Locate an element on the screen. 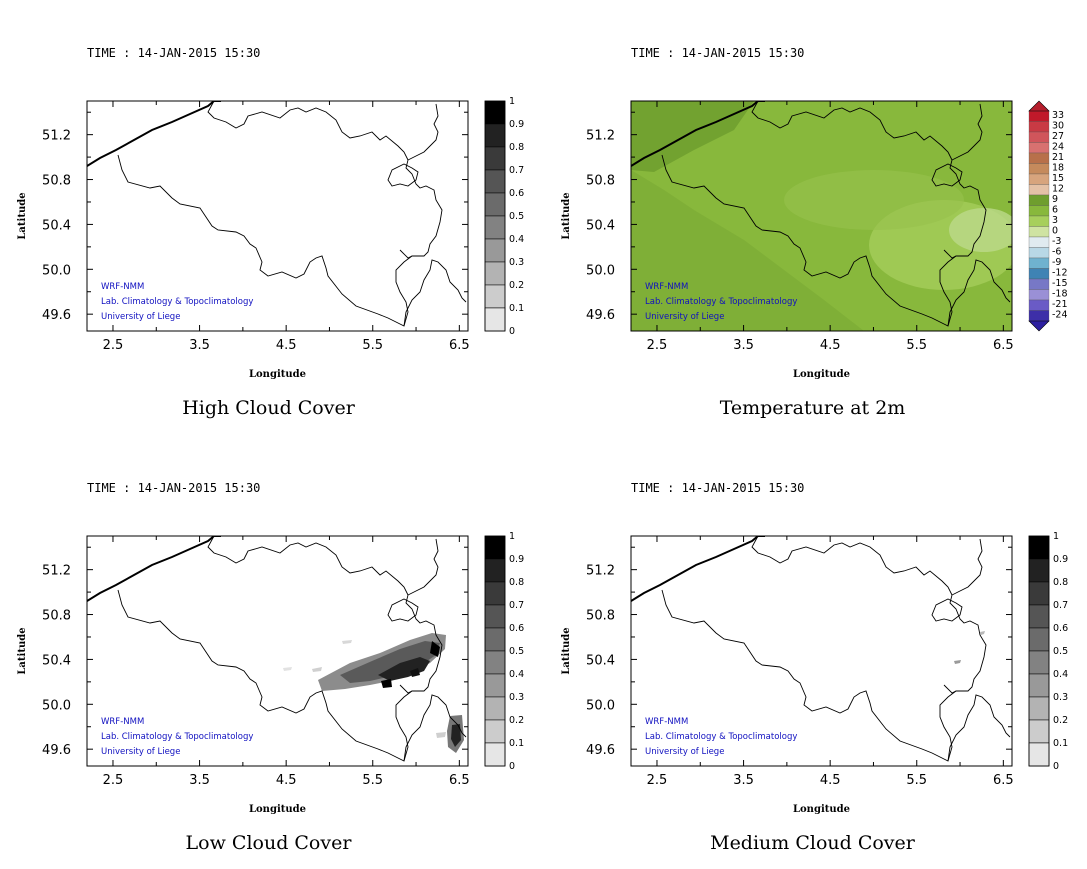 This screenshot has height=869, width=1087. credit-line: Lab. Climatology & Topoclimatology is located at coordinates (721, 737).